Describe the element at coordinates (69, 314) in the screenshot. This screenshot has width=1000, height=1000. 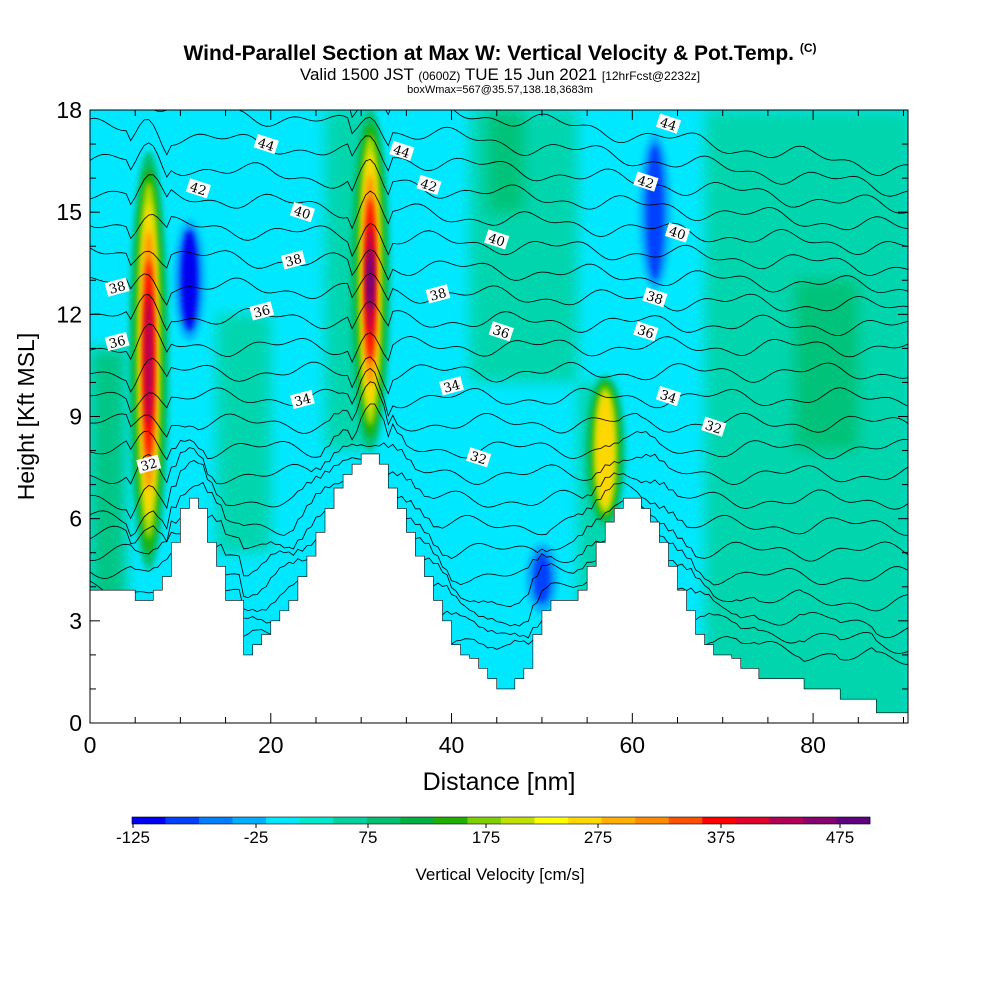
I see `y-tick-label: 12` at that location.